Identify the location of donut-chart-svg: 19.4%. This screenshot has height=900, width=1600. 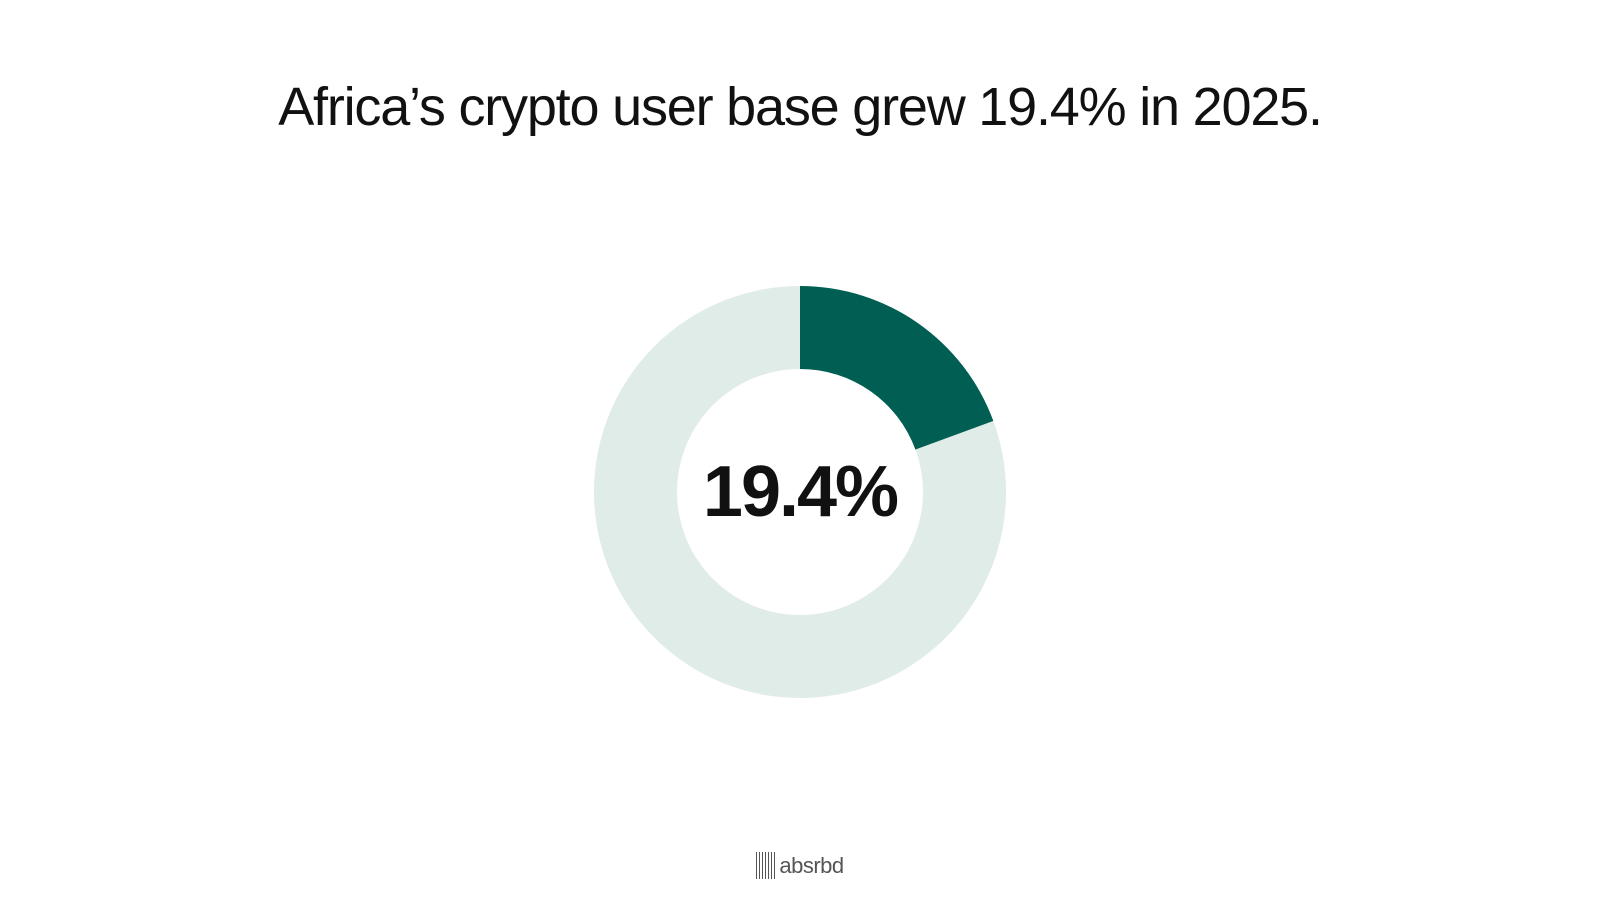
(800, 492).